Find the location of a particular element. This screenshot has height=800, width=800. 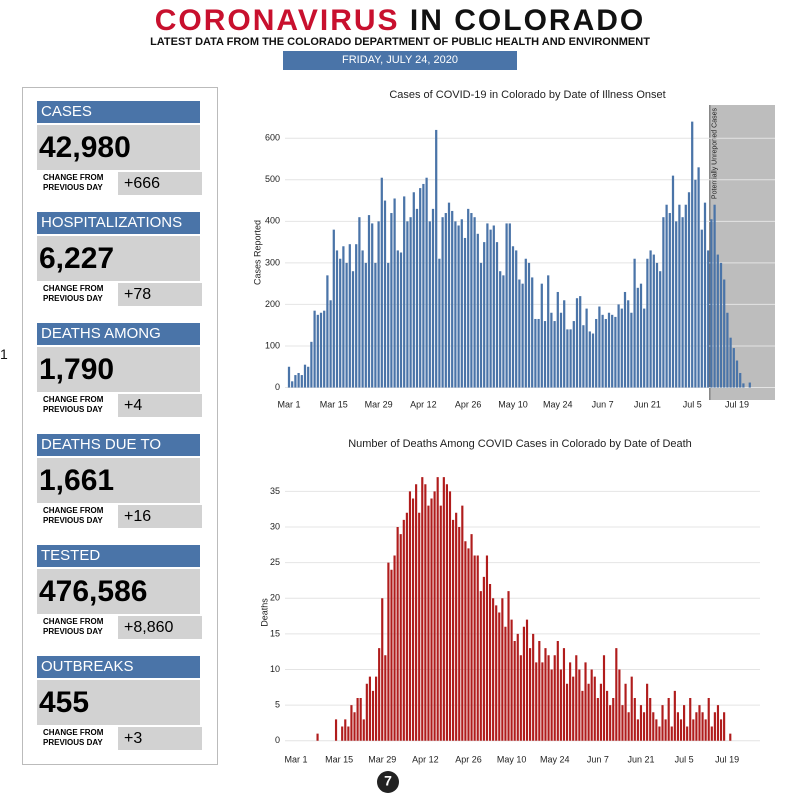

stat-value: 476,586 is located at coordinates (118, 591).